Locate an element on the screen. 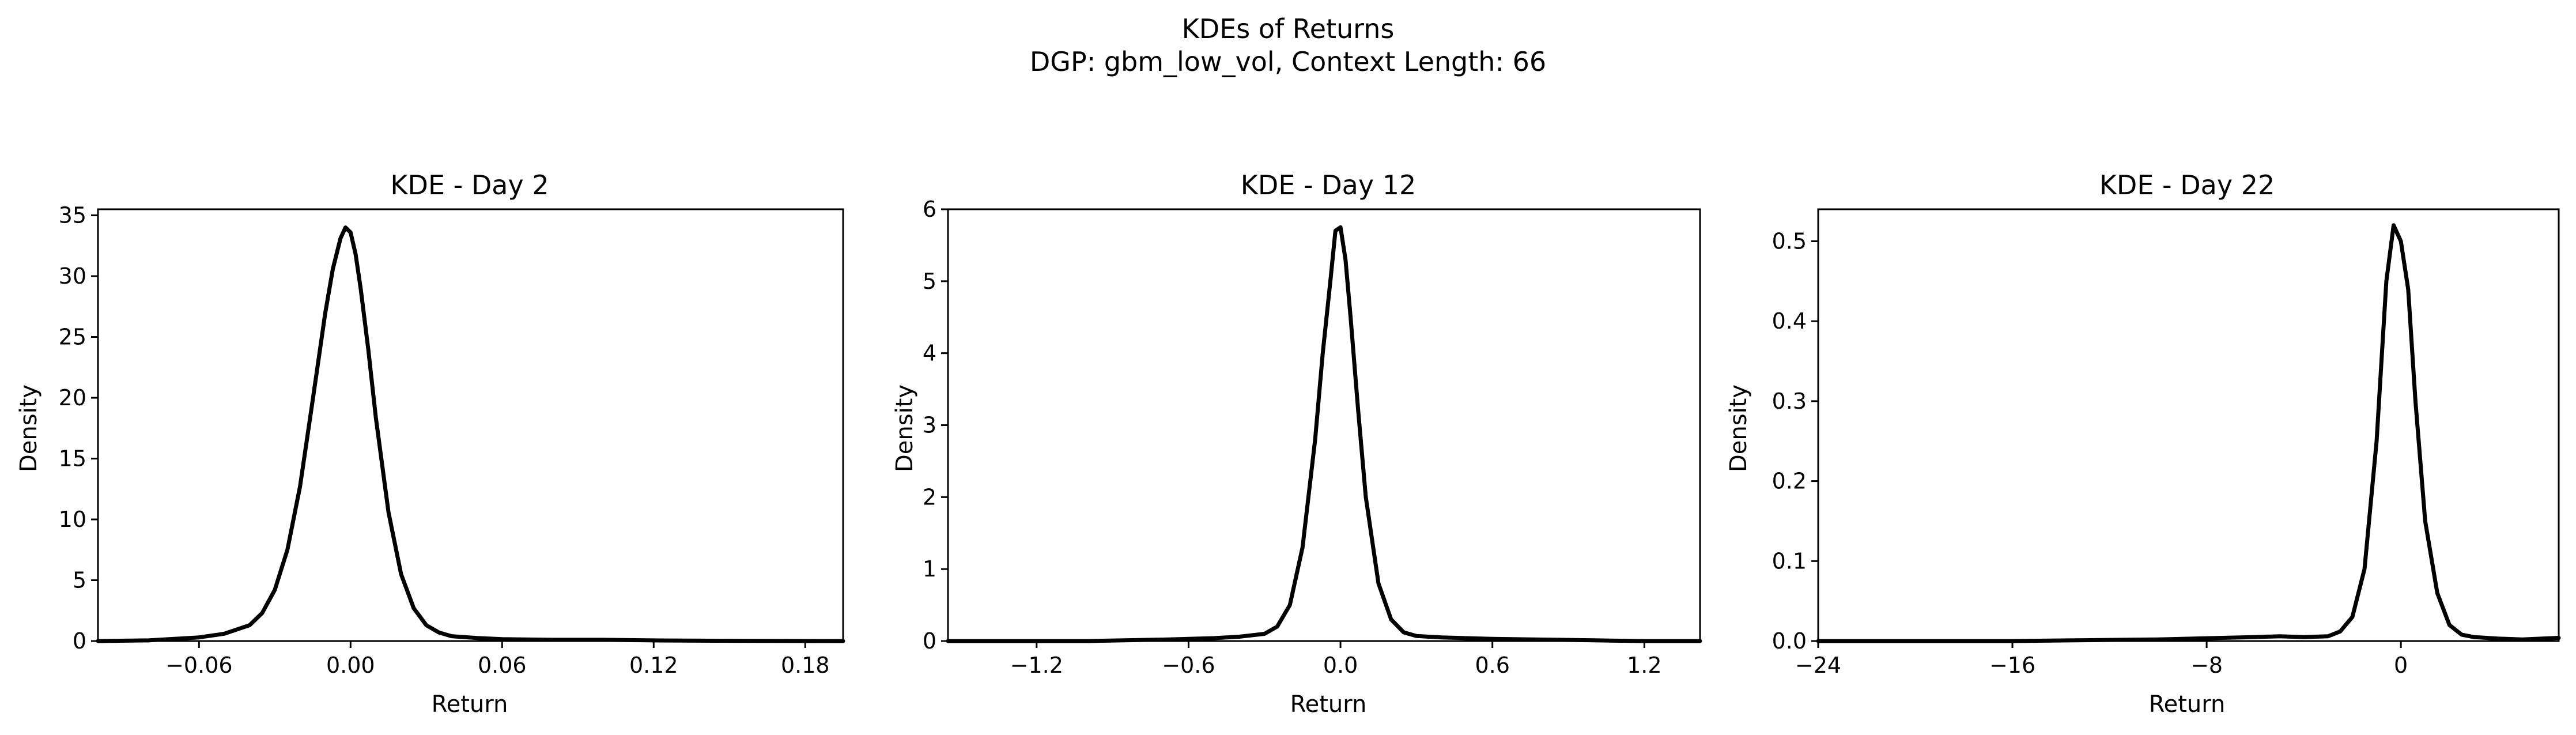 The height and width of the screenshot is (735, 2576). x-tick-label: 0.06 is located at coordinates (503, 665).